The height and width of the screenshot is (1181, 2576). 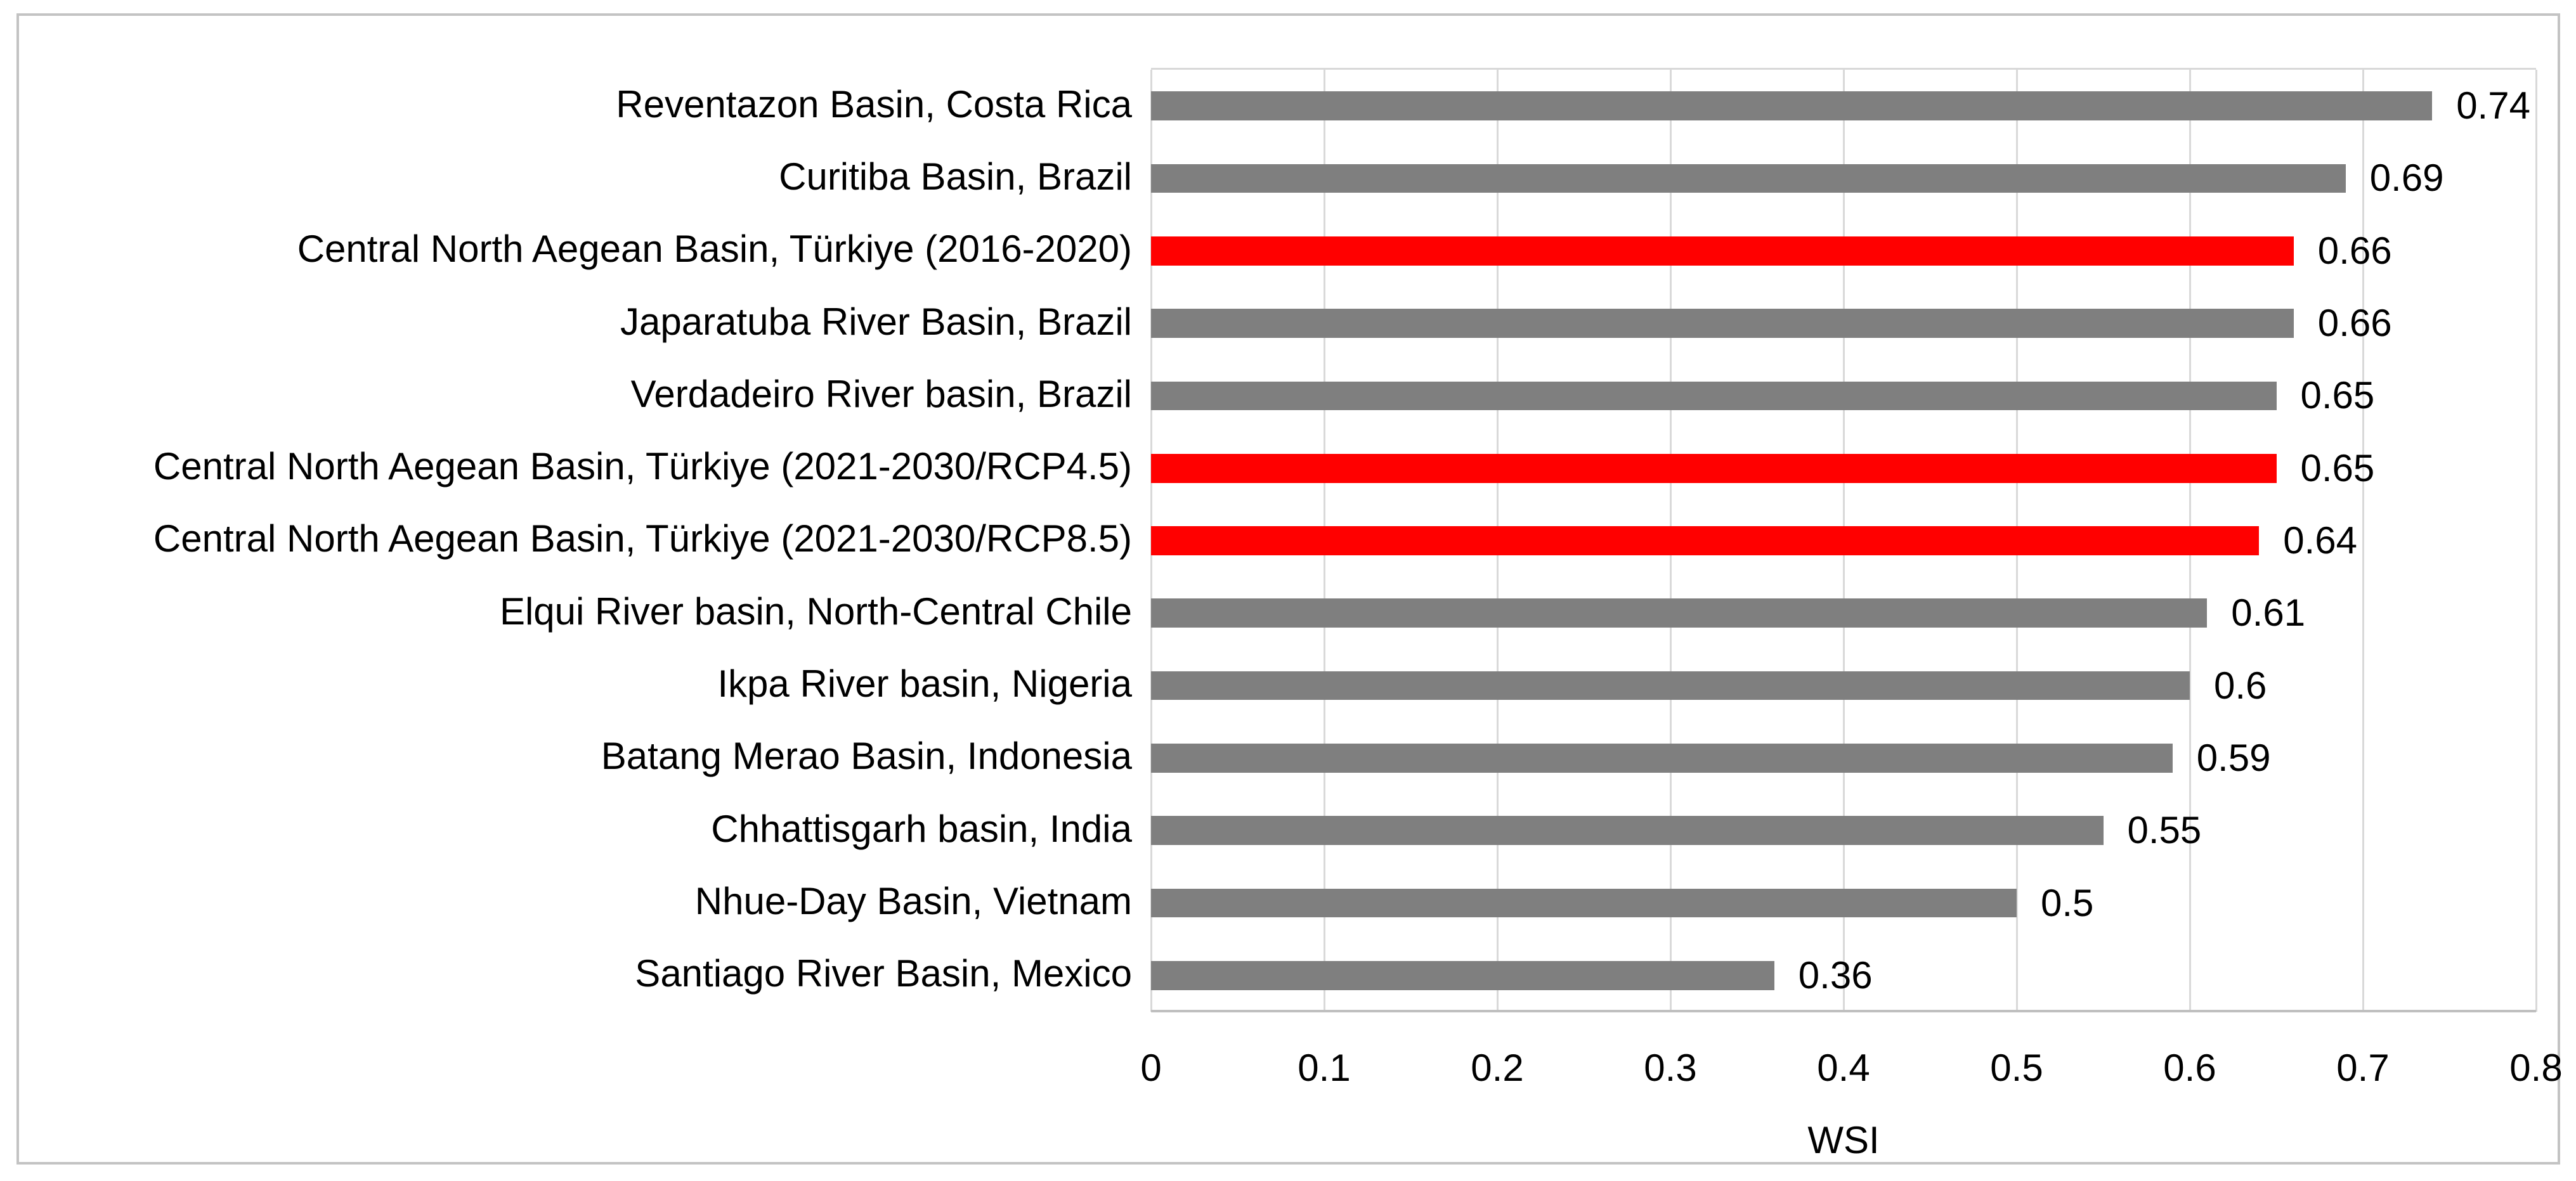 I want to click on x-axis-title: WSI, so click(x=1844, y=1140).